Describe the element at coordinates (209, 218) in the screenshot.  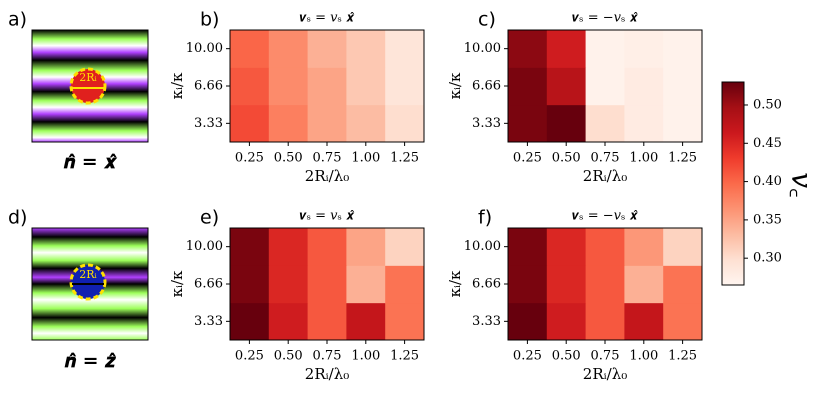
I see `panel-label: e)` at that location.